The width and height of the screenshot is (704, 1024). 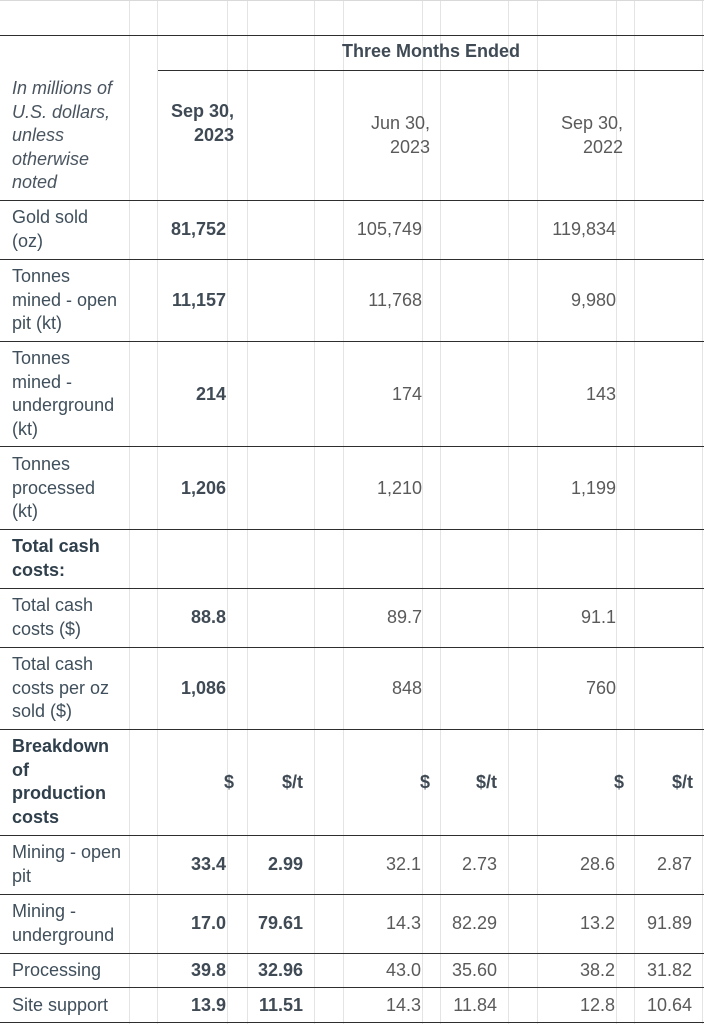 I want to click on underground-tonnes-sep-2023: 214, so click(x=210, y=394).